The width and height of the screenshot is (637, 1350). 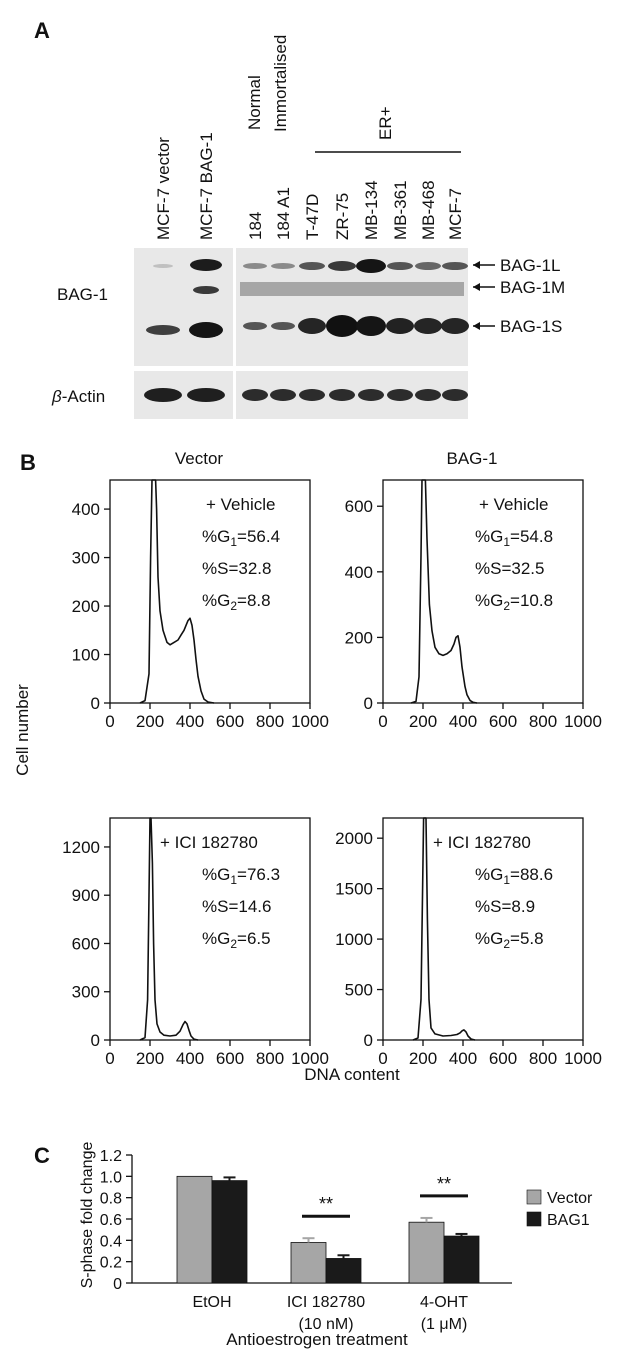 I want to click on row-label-actin: β-Actin, so click(x=78, y=396).